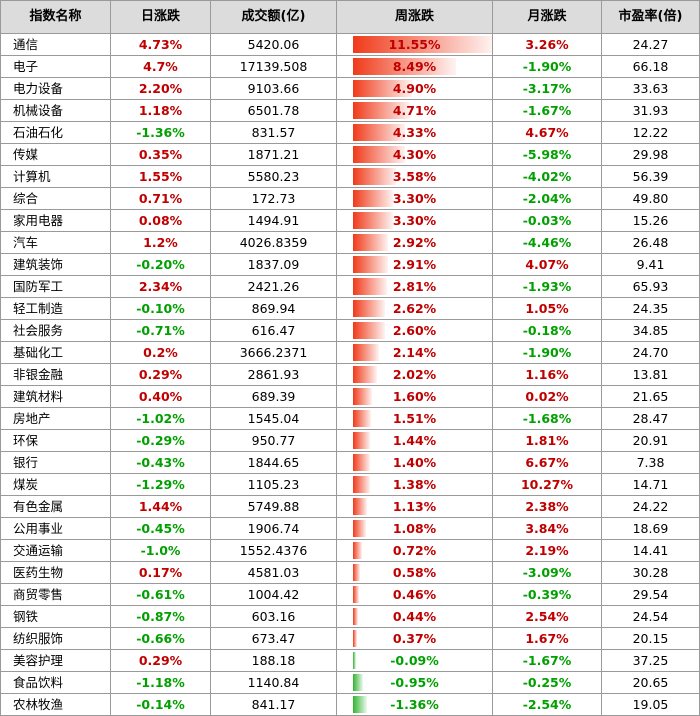  What do you see at coordinates (547, 572) in the screenshot?
I see `cell-monthly-change: -3.09%` at bounding box center [547, 572].